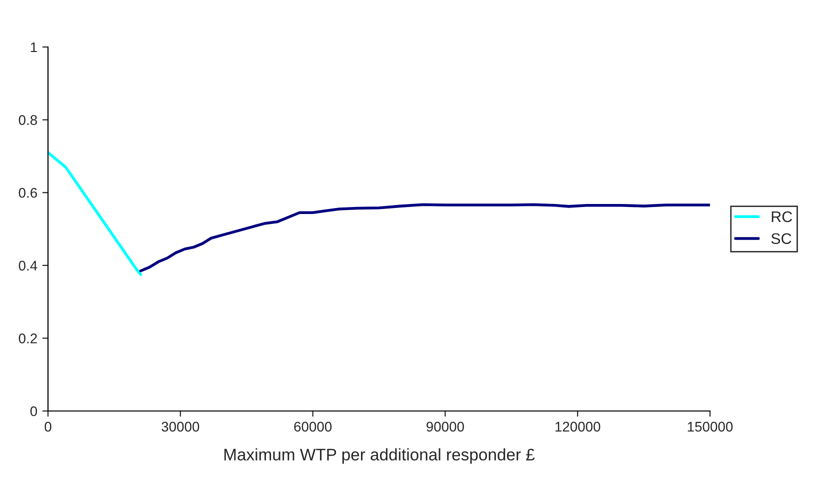 The image size is (816, 478). What do you see at coordinates (313, 427) in the screenshot?
I see `x-tick-label: 60000` at bounding box center [313, 427].